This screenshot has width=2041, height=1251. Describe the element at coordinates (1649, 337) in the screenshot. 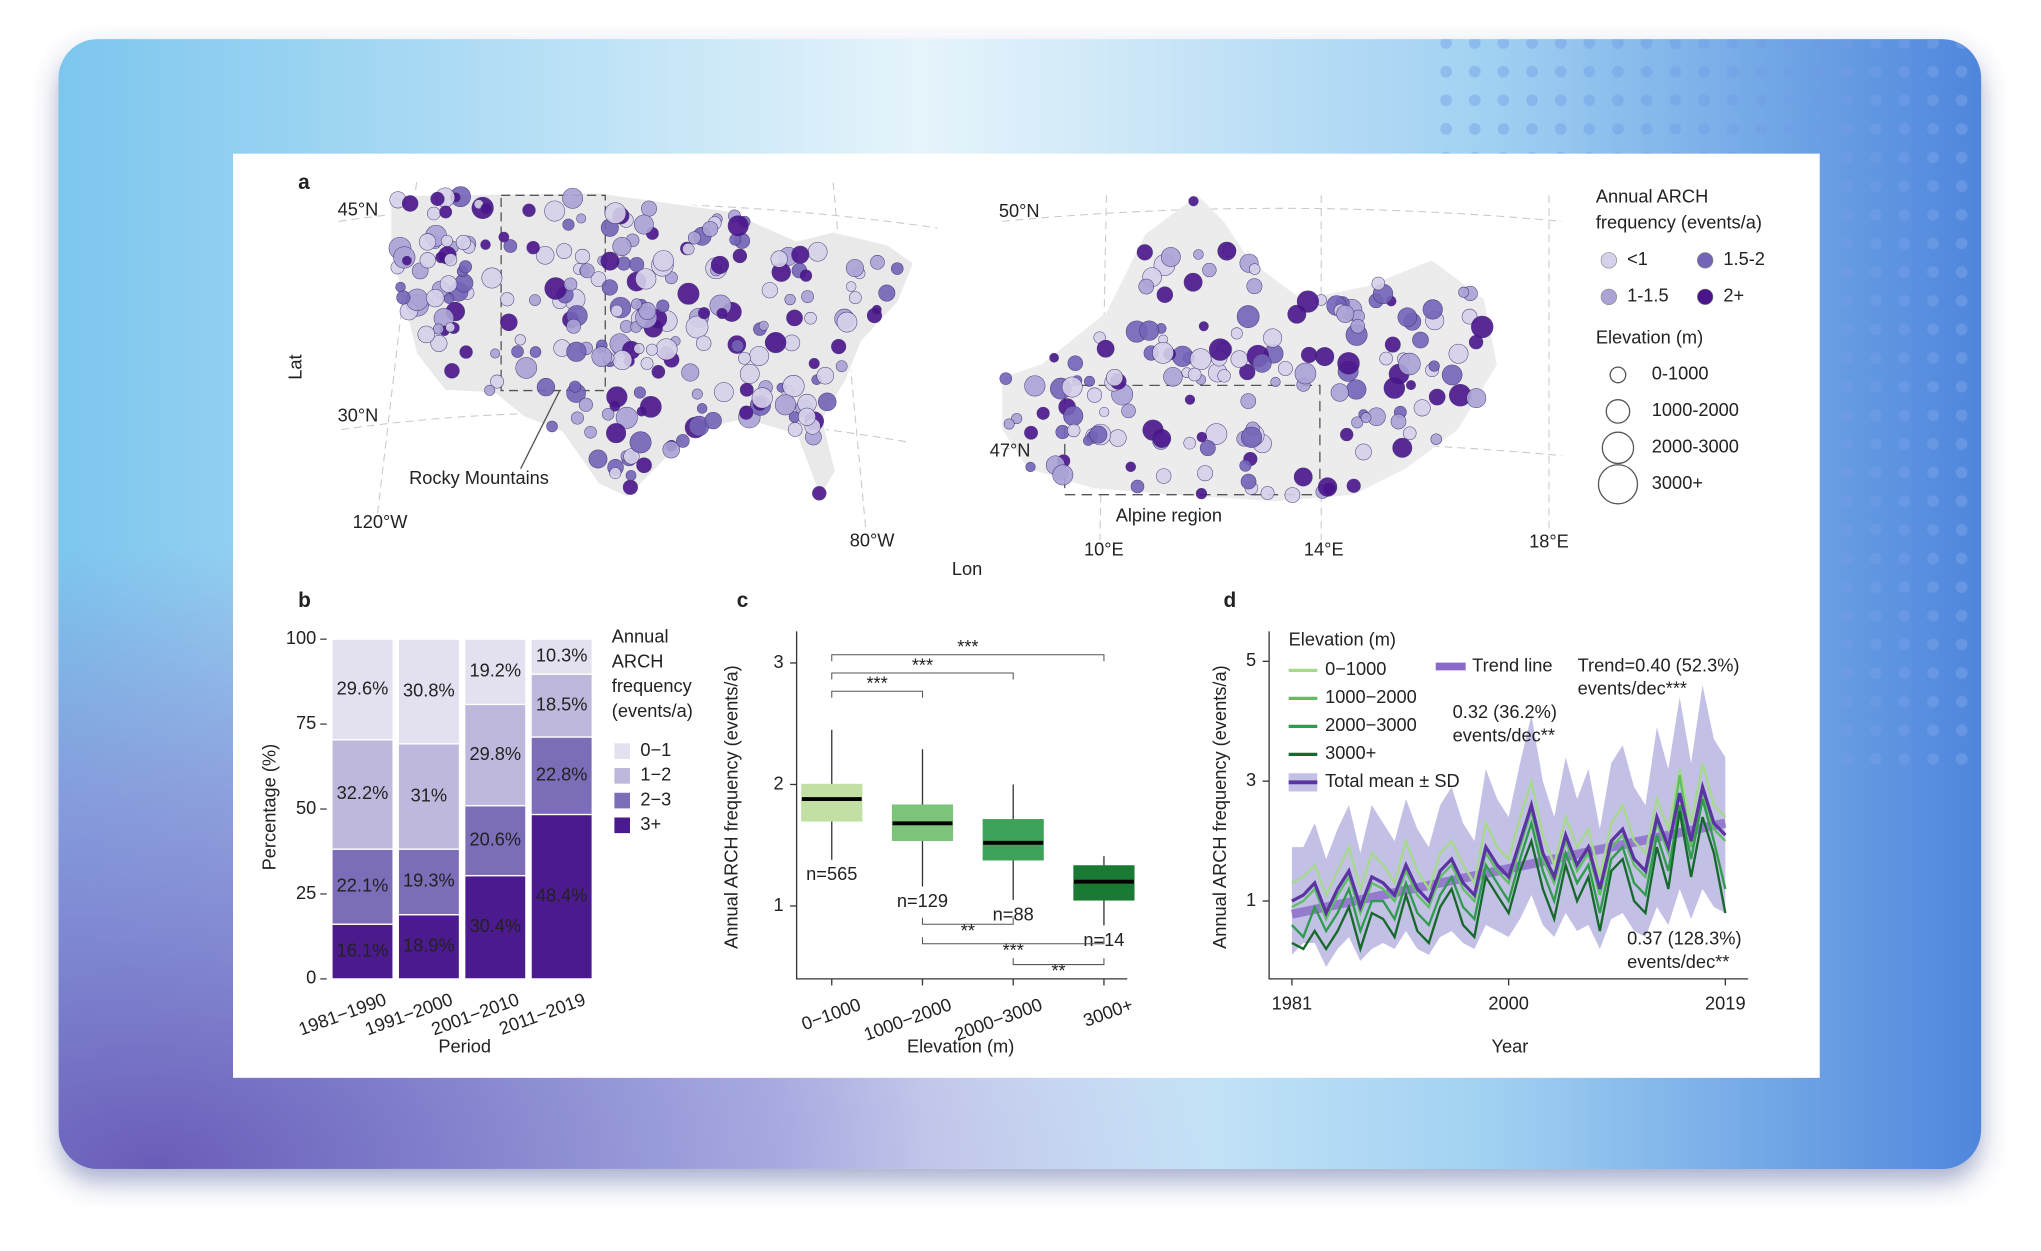

I see `legend-title: Elevation (m)` at that location.